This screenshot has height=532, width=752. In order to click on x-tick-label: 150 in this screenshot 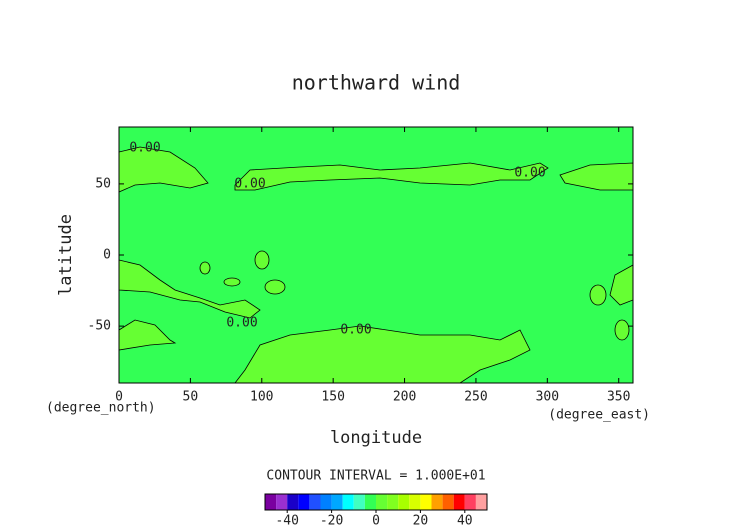, I will do `click(332, 397)`.